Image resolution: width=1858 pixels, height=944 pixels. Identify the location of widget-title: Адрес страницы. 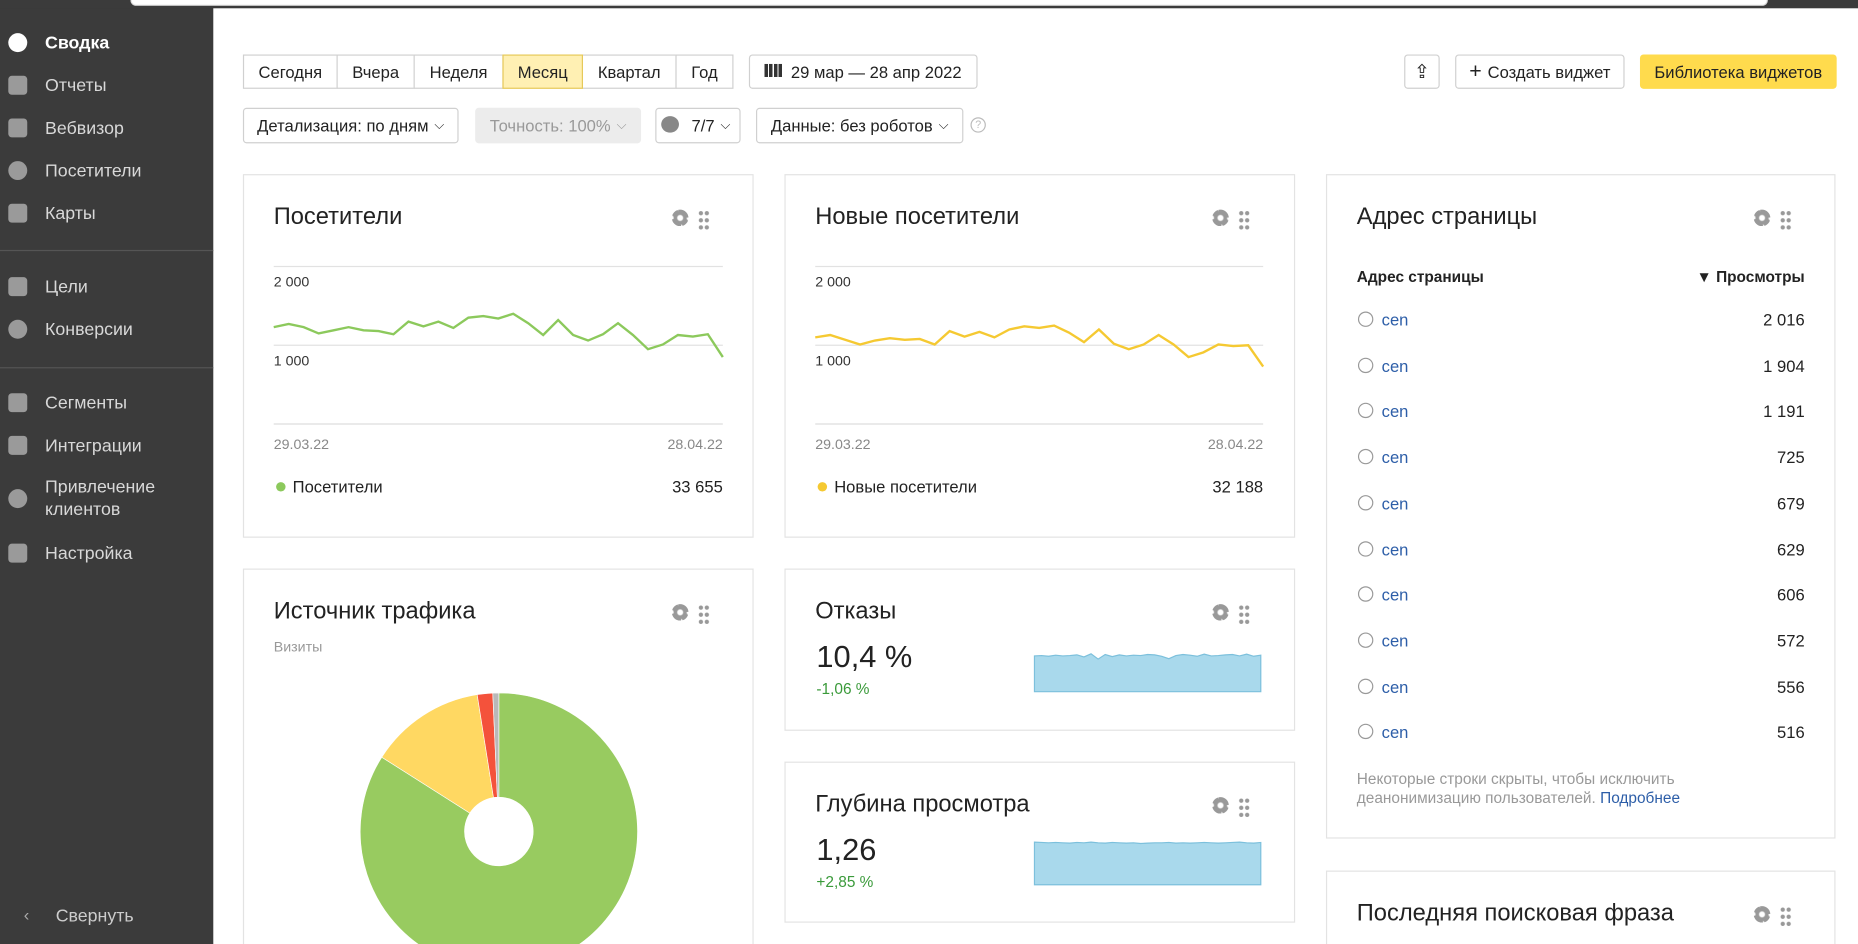
(1447, 216).